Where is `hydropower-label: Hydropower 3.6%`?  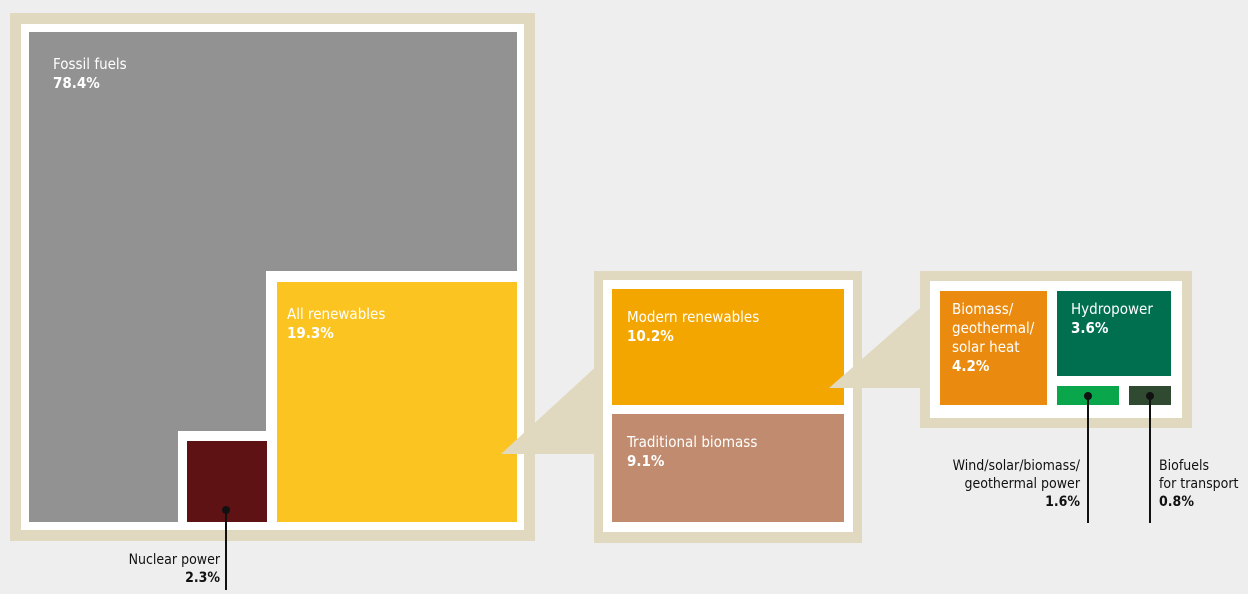
hydropower-label: Hydropower 3.6% is located at coordinates (1112, 319).